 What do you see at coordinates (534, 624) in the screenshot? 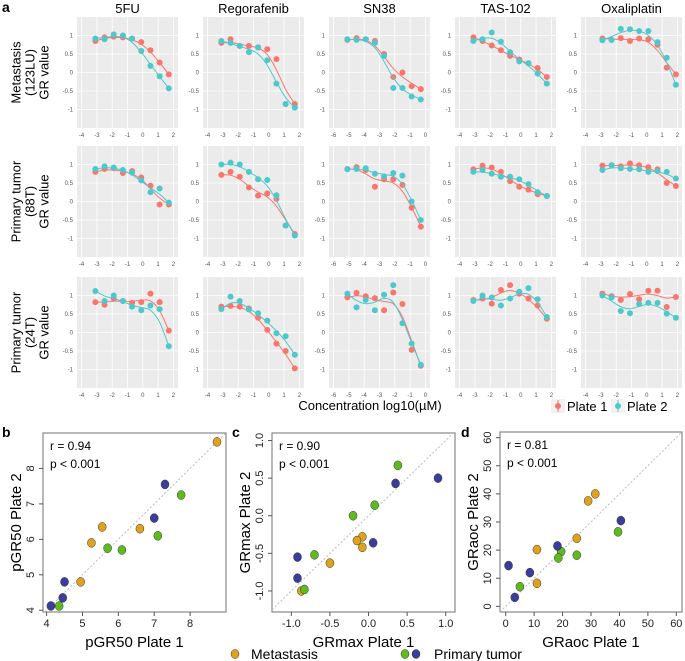
I see `x-tick-label: 10` at bounding box center [534, 624].